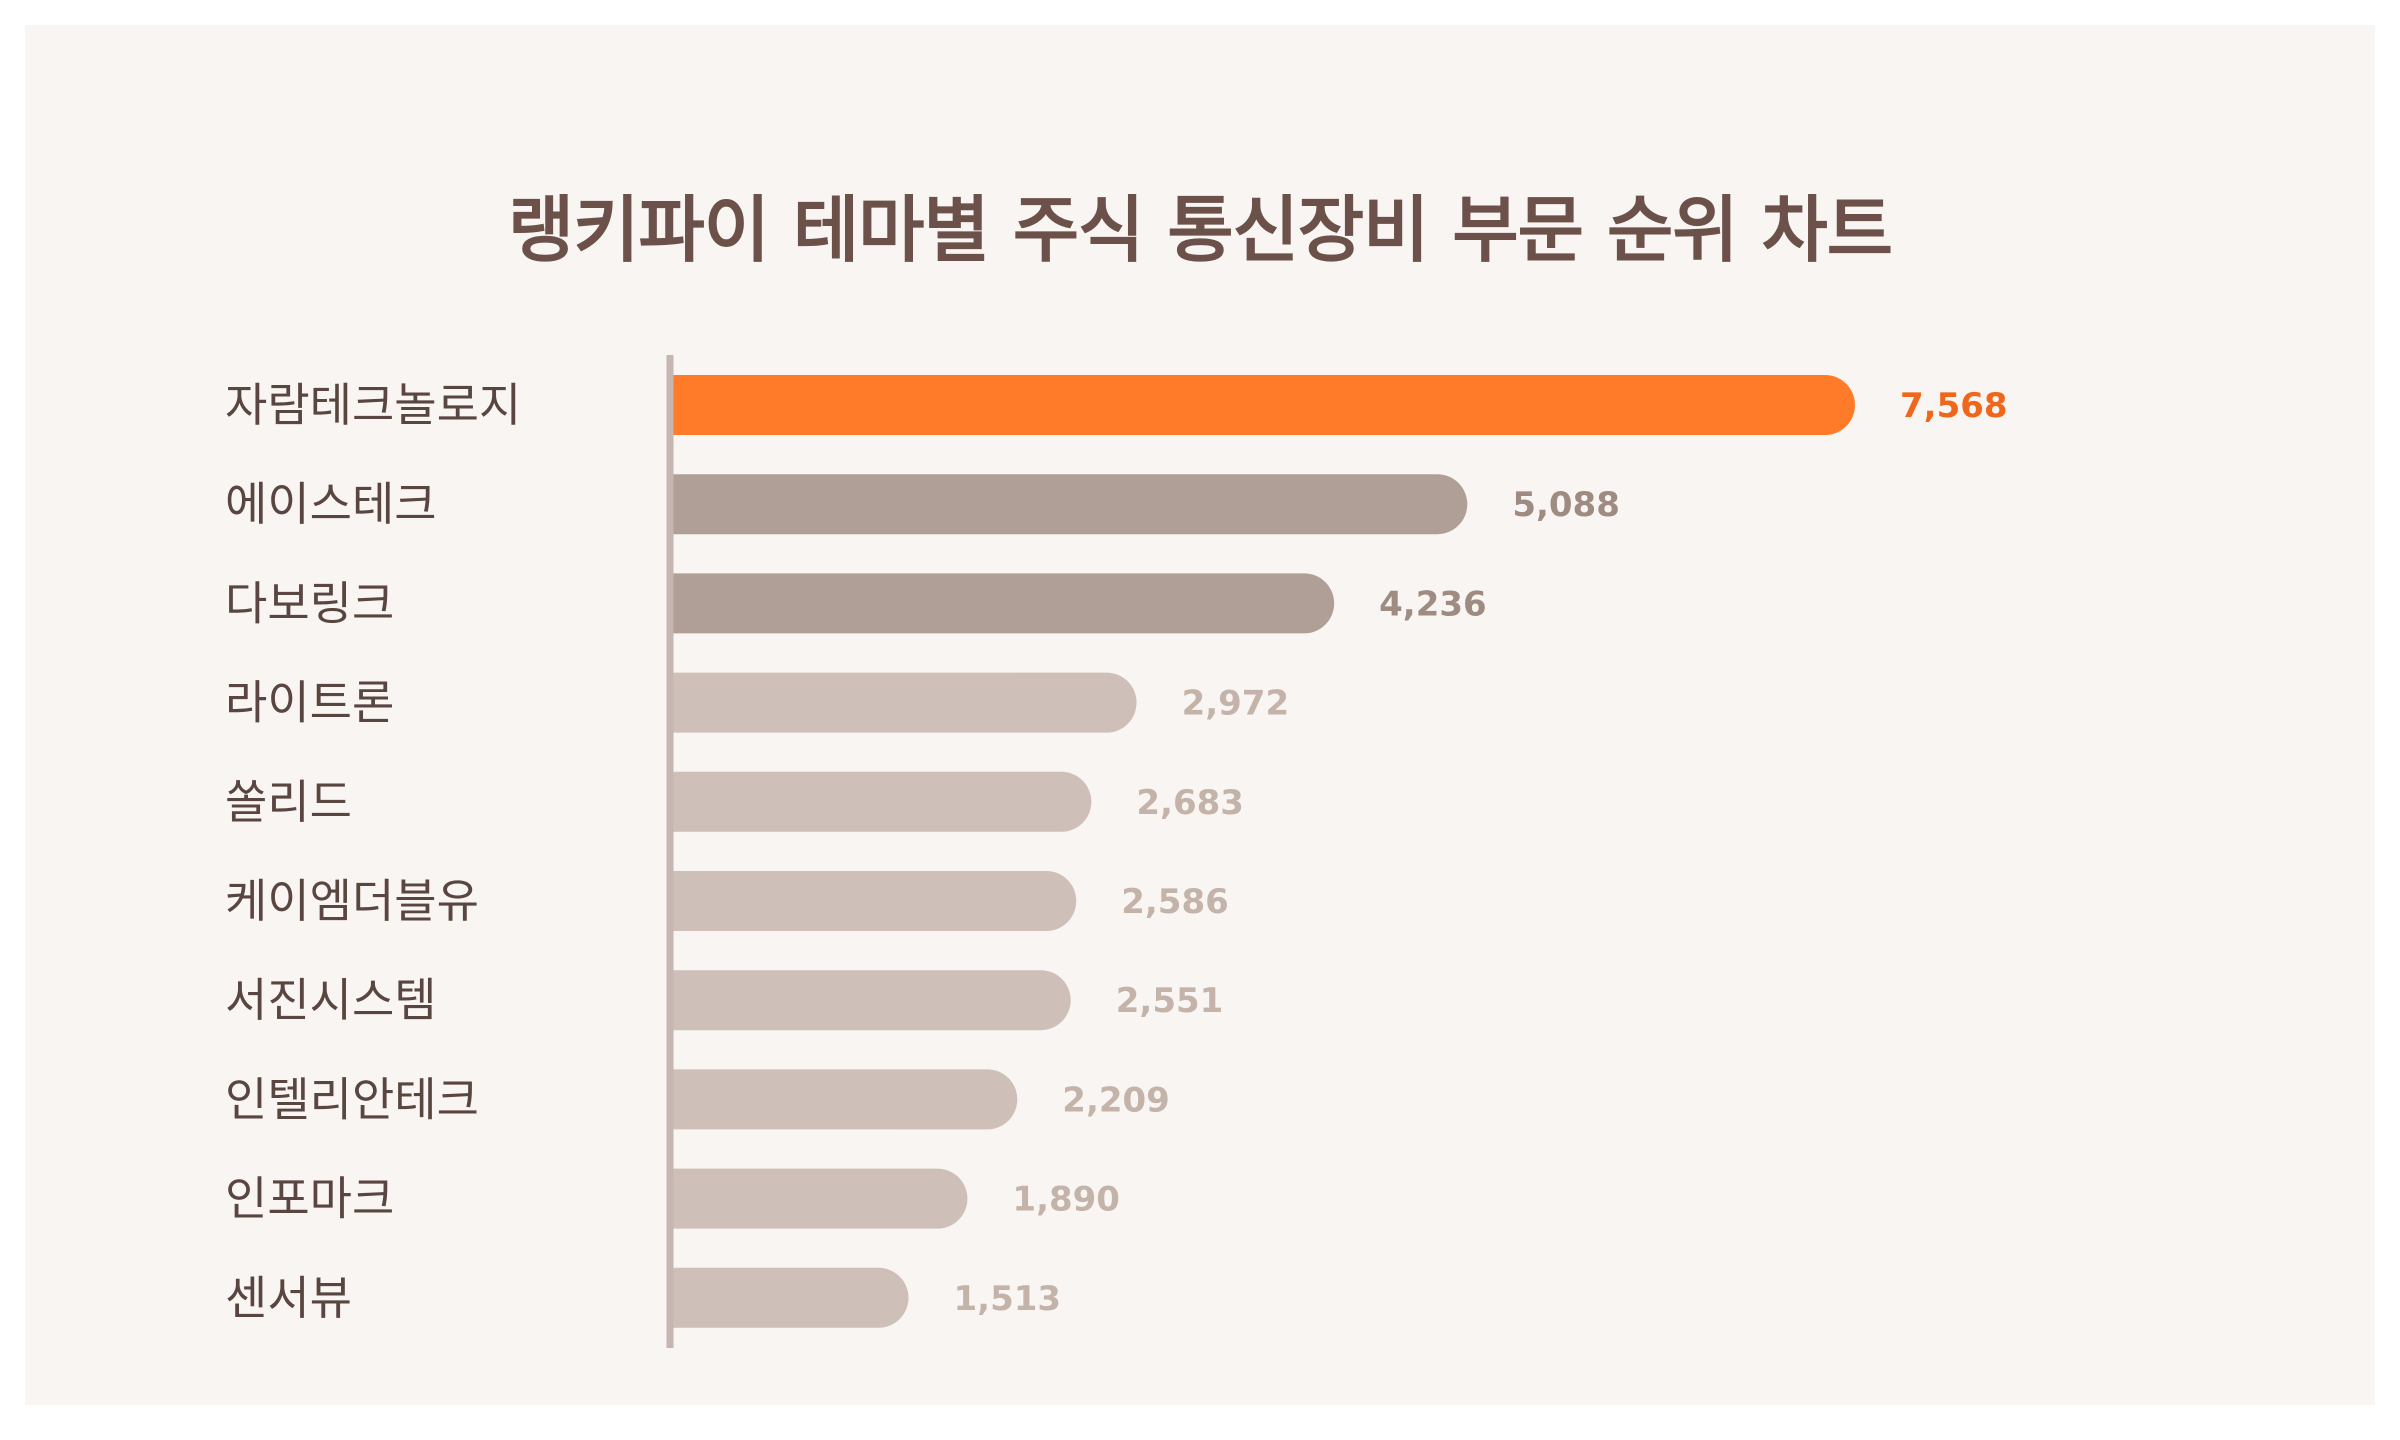 This screenshot has width=2400, height=1440. What do you see at coordinates (352, 901) in the screenshot?
I see `category-label-6: 케이엠더블유` at bounding box center [352, 901].